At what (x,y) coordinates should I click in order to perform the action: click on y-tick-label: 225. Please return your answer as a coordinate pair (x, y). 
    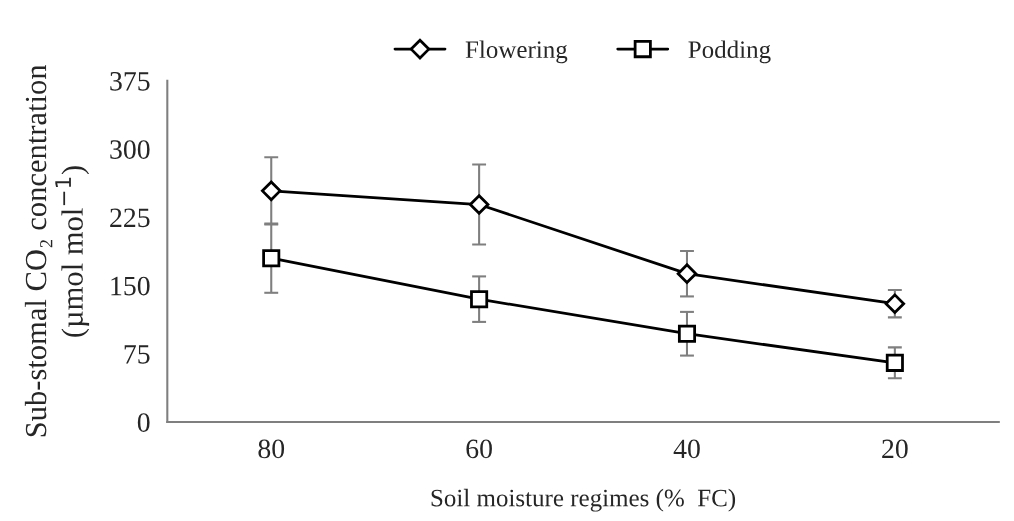
    Looking at the image, I should click on (130, 218).